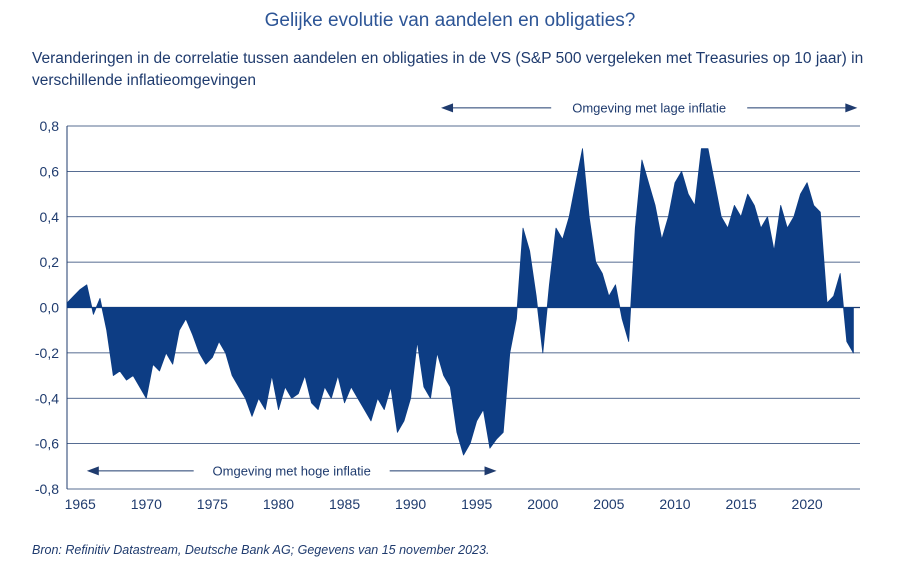 The height and width of the screenshot is (582, 900). I want to click on x-tick-label: 1975, so click(212, 504).